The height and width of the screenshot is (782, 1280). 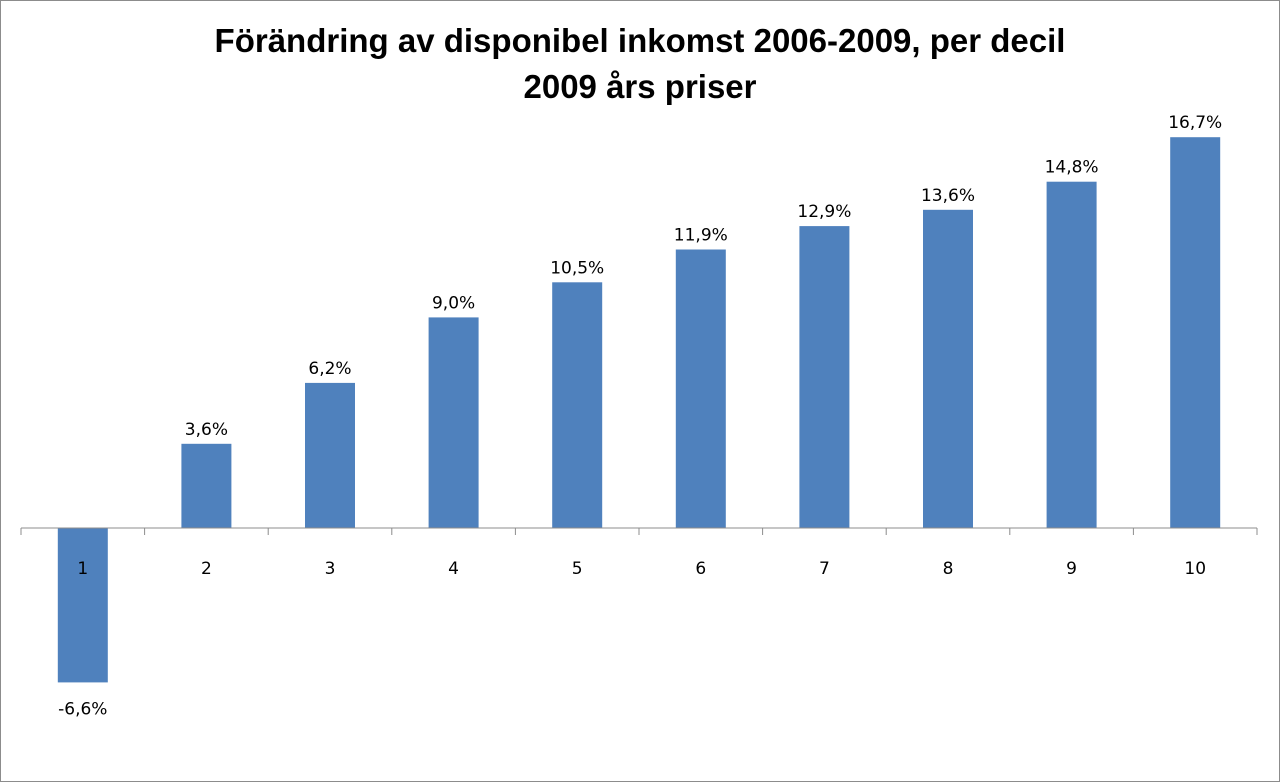 What do you see at coordinates (948, 196) in the screenshot?
I see `data-label-decile-8: 13,6%` at bounding box center [948, 196].